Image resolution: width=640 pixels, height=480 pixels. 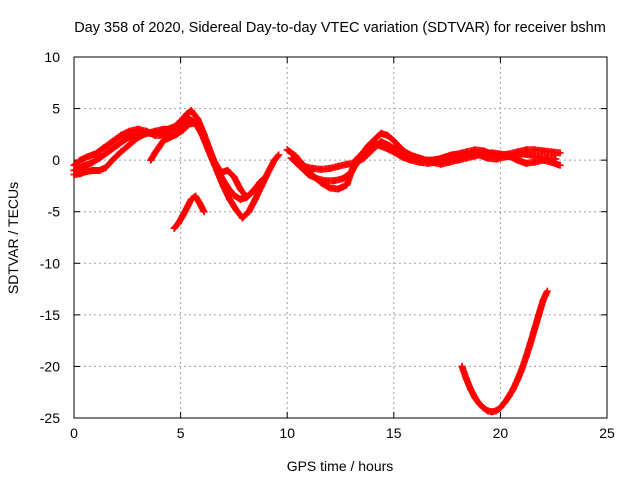 I want to click on y-axis-label: SDTVAR / TECUs, so click(x=13, y=238).